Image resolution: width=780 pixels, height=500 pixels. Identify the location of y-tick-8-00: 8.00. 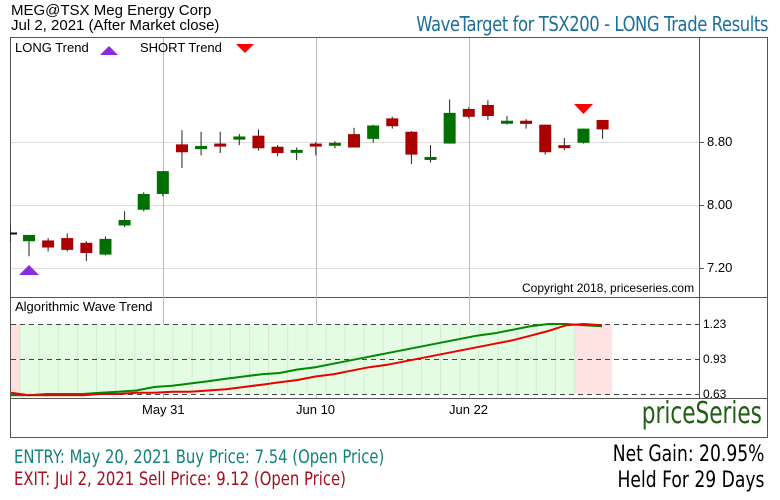
(720, 204).